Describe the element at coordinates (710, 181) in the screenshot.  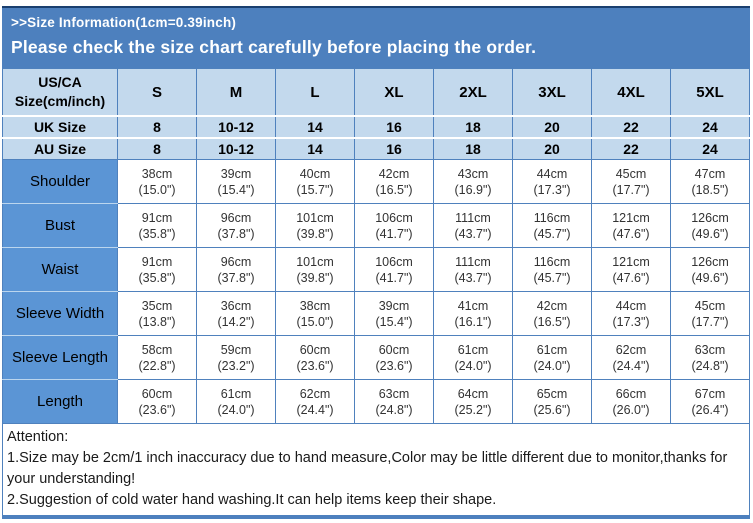
I see `measurement-cell: 47cm (18.5")` at that location.